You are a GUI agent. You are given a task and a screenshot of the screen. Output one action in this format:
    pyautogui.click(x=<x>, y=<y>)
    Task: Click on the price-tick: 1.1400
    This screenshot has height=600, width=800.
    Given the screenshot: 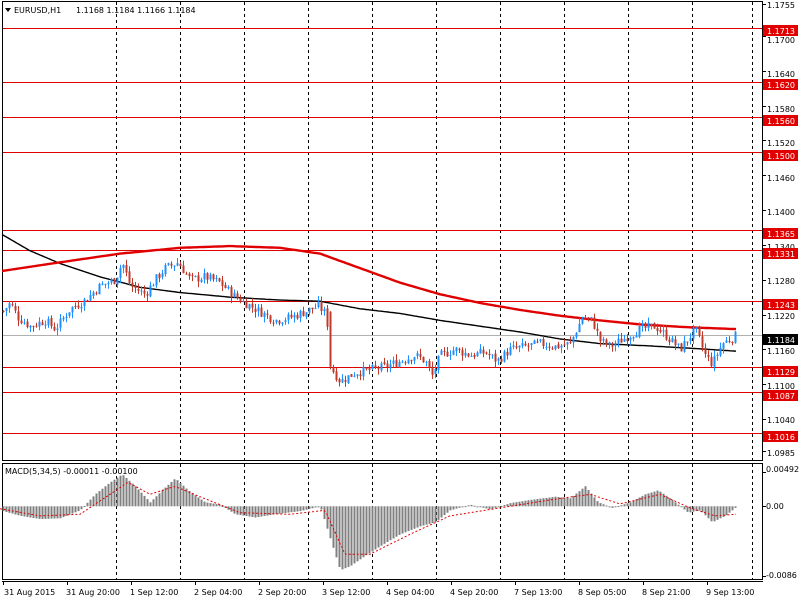 What is the action you would take?
    pyautogui.click(x=781, y=212)
    